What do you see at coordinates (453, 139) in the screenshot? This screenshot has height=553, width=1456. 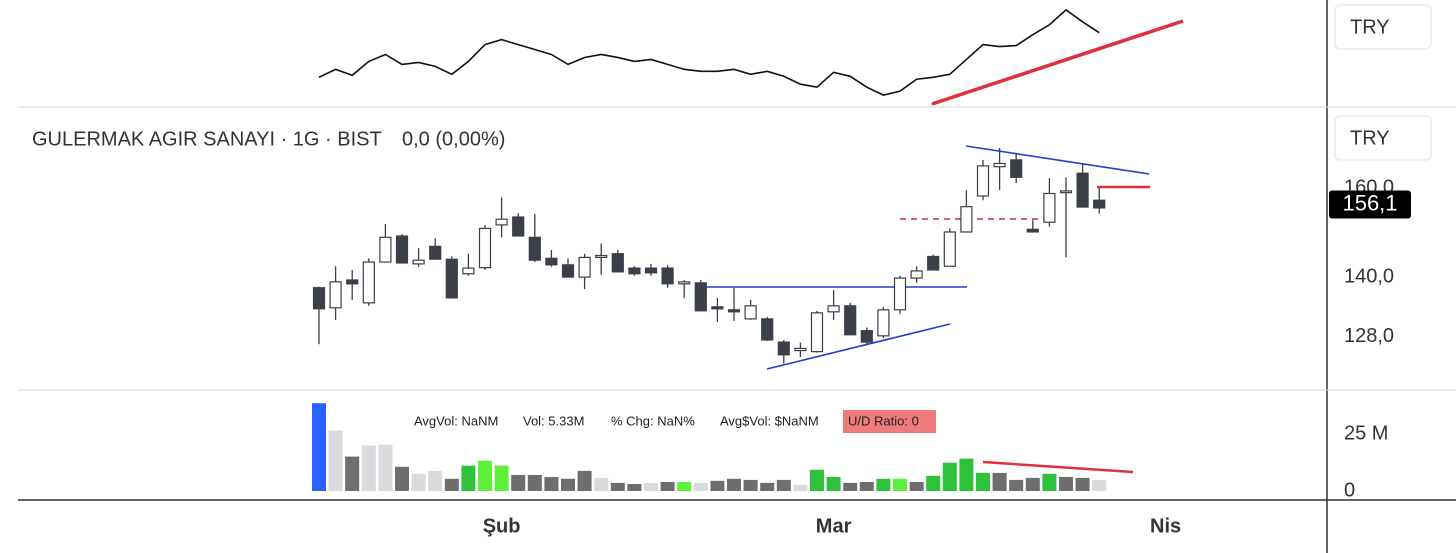 I see `price-change: 0,0 (0,00%)` at bounding box center [453, 139].